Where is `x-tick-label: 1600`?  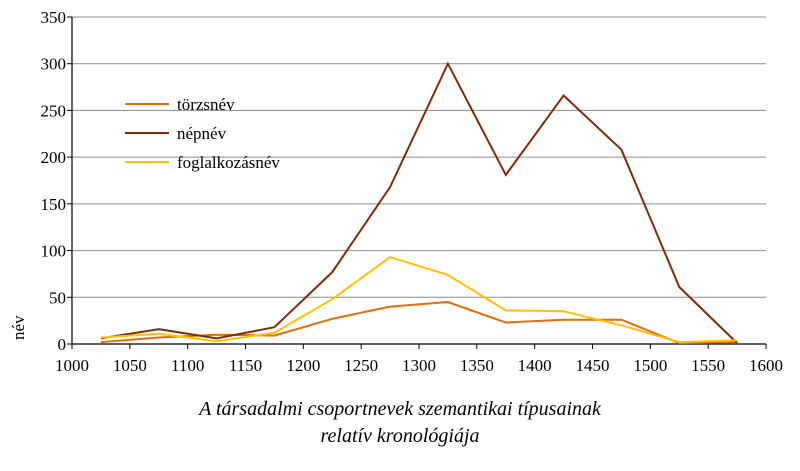
x-tick-label: 1600 is located at coordinates (766, 365).